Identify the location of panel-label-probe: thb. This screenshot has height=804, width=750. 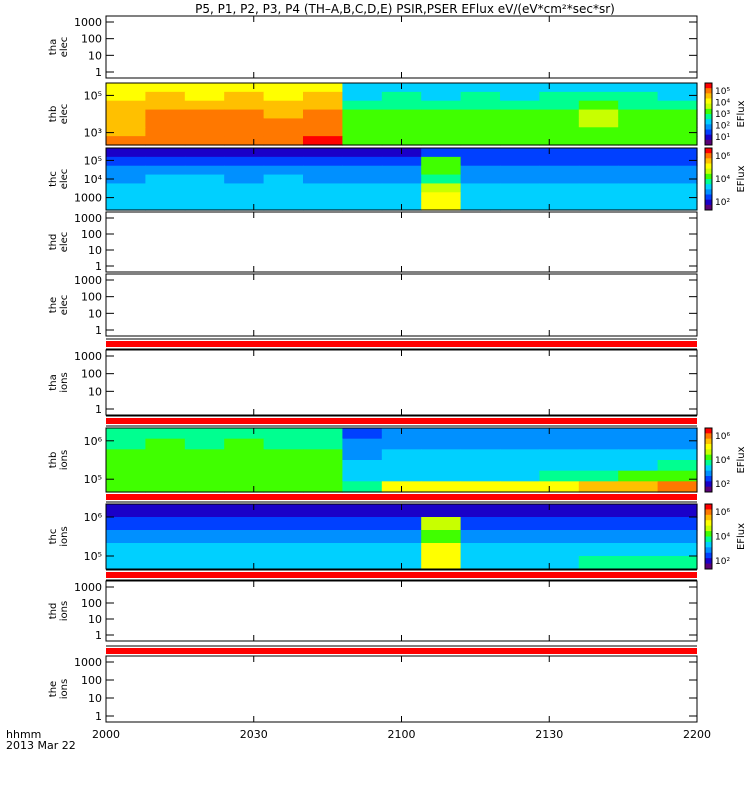
(53, 460).